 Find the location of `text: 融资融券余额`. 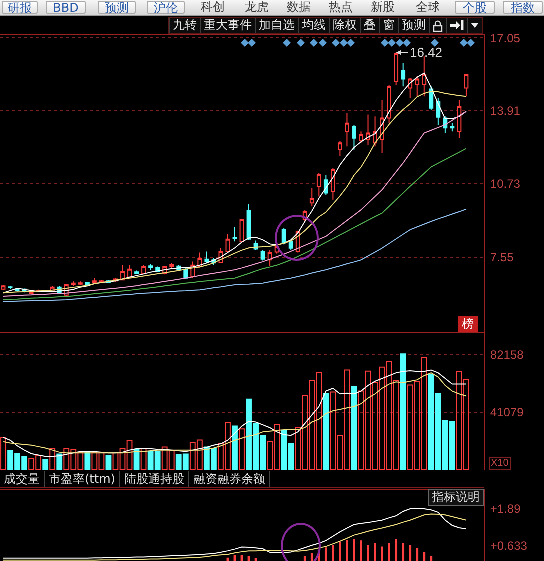

text: 融资融券余额 is located at coordinates (229, 479).